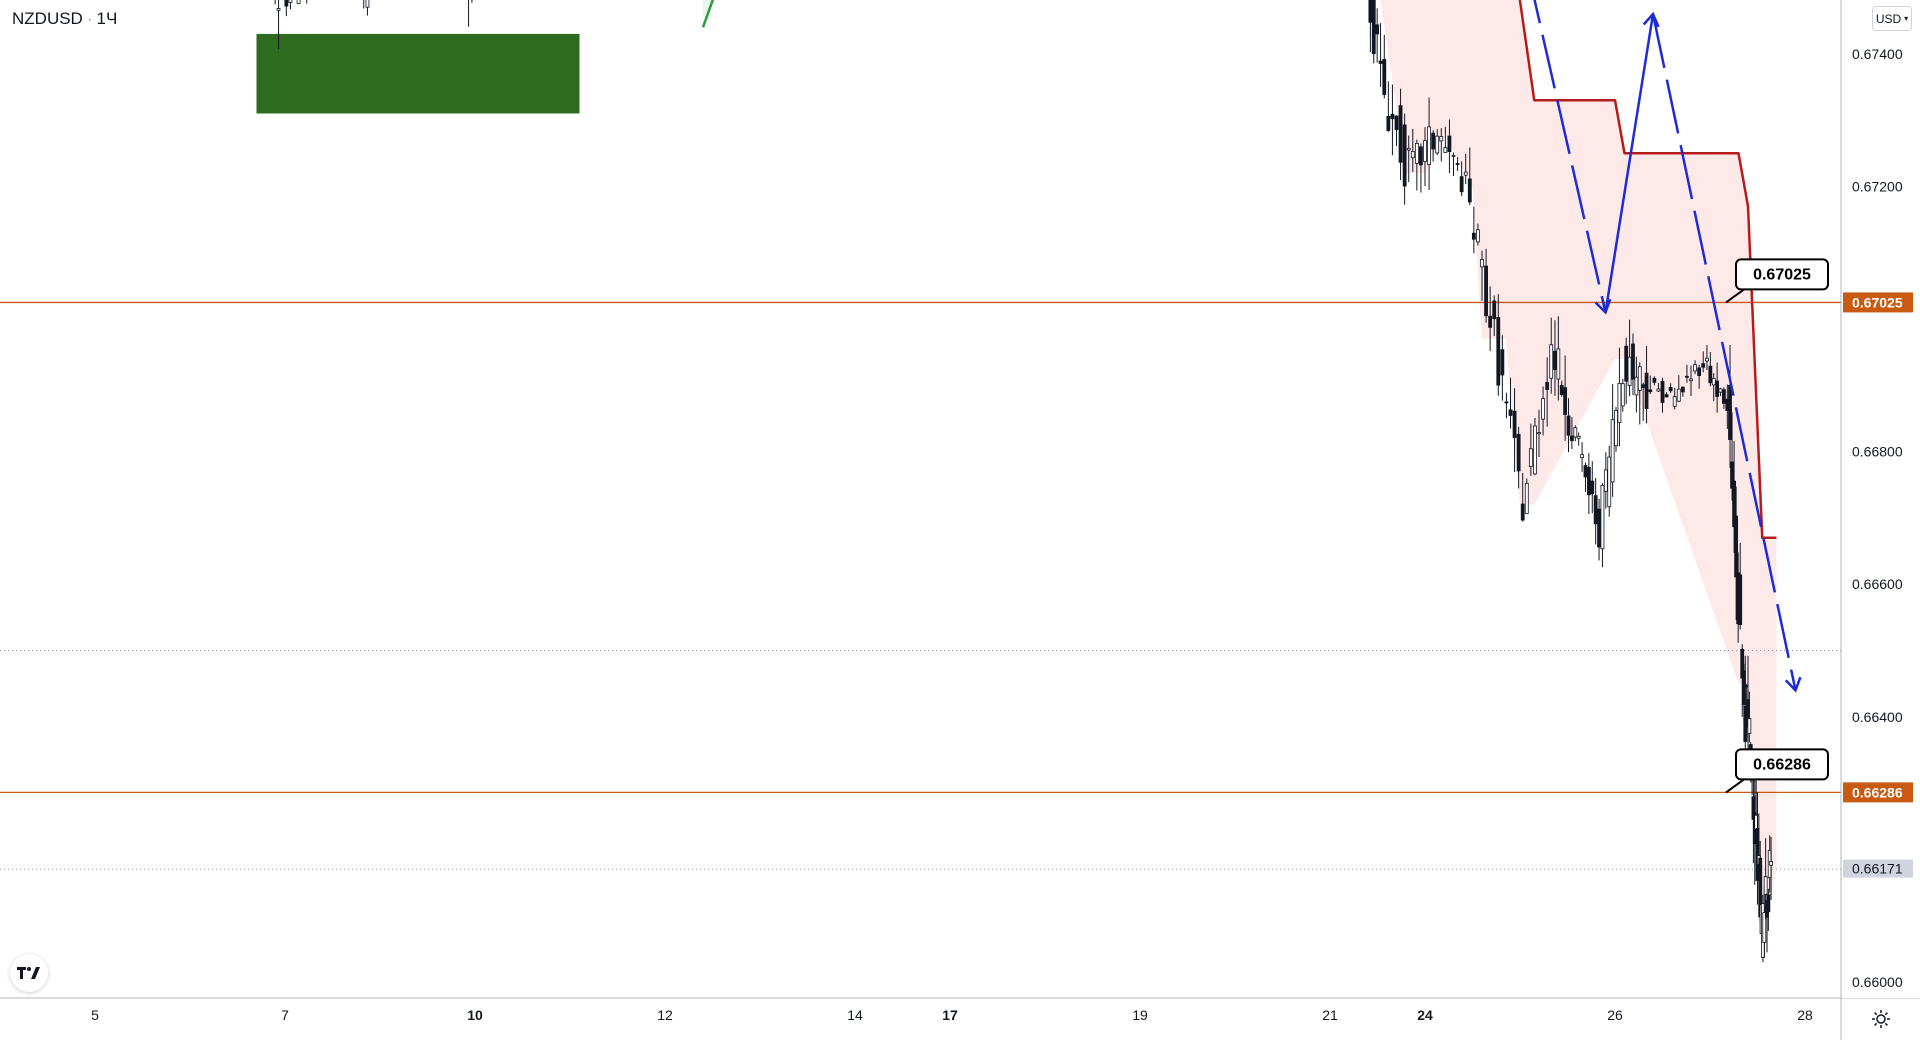  I want to click on tradingview-logo, so click(29, 973).